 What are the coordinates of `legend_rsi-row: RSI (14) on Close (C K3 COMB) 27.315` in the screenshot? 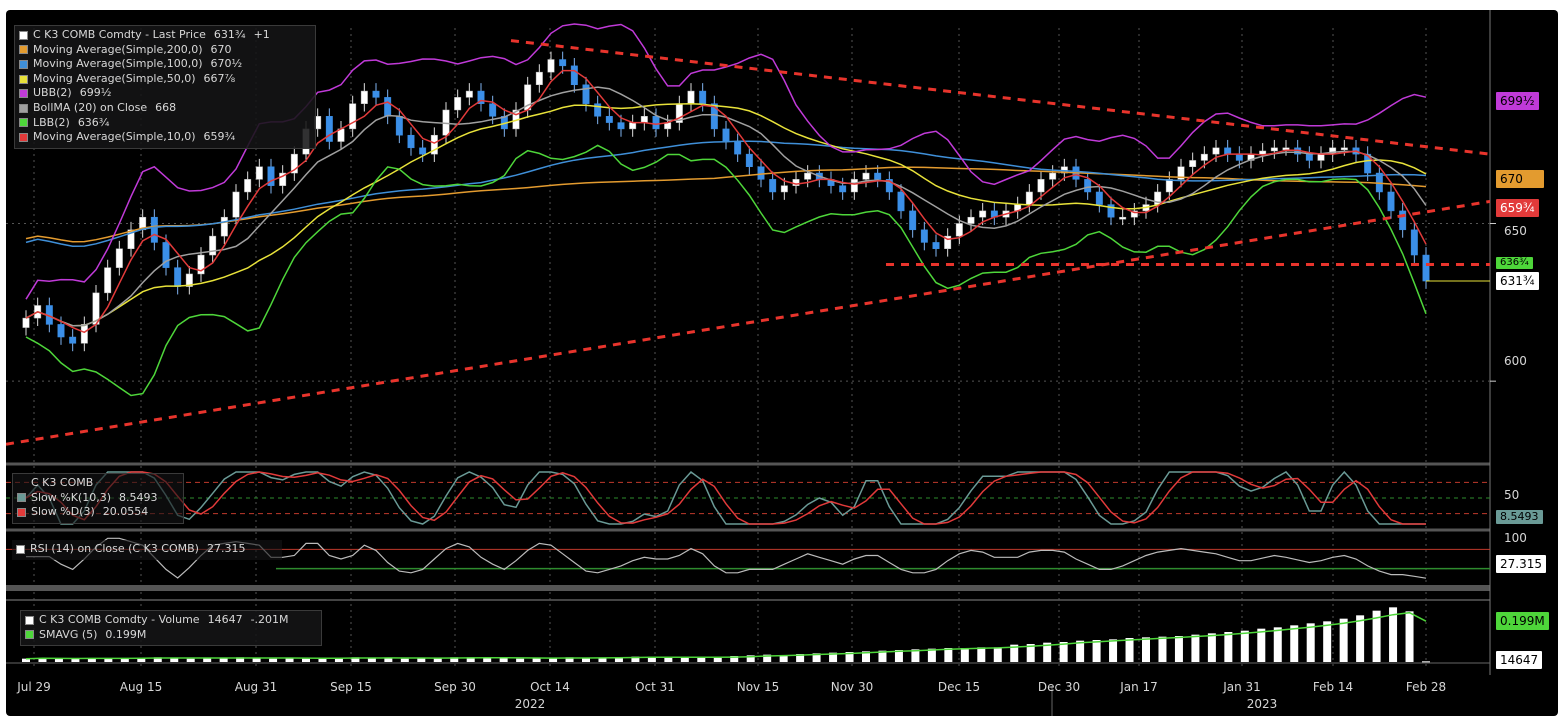 It's located at (146, 549).